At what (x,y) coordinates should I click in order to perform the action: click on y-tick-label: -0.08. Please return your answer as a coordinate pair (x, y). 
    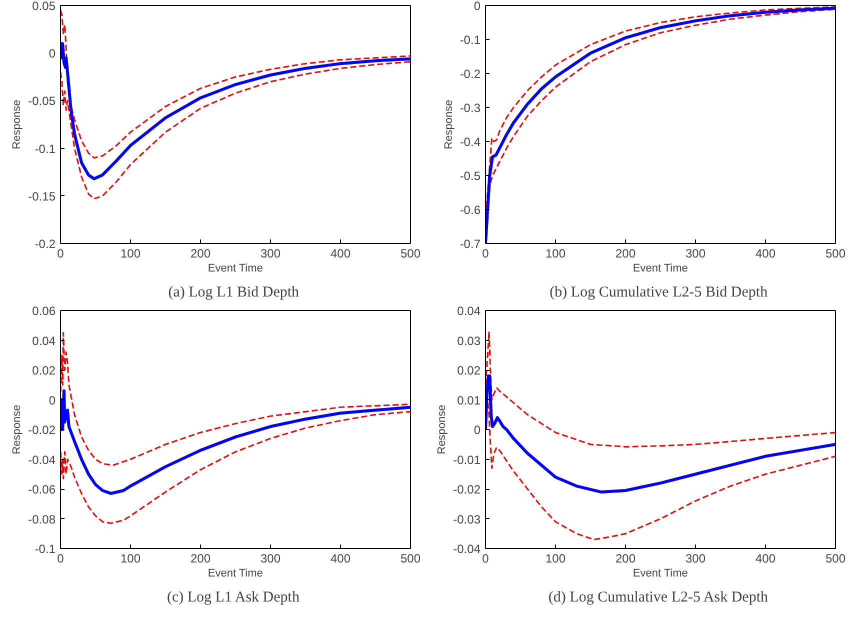
    Looking at the image, I should click on (42, 519).